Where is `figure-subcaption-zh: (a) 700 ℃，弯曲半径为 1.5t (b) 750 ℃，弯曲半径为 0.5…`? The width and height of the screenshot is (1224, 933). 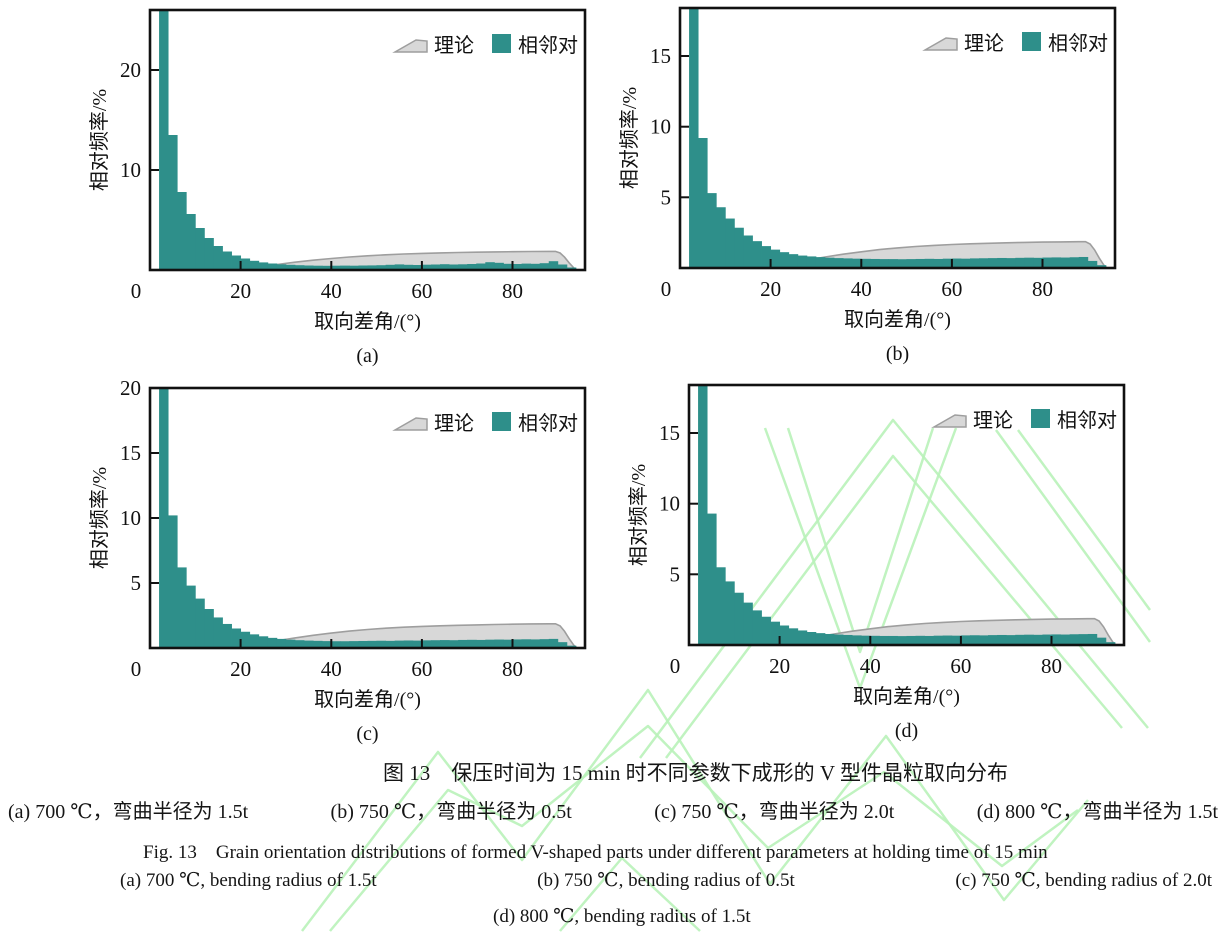 figure-subcaption-zh: (a) 700 ℃，弯曲半径为 1.5t (b) 750 ℃，弯曲半径为 0.5… is located at coordinates (613, 809).